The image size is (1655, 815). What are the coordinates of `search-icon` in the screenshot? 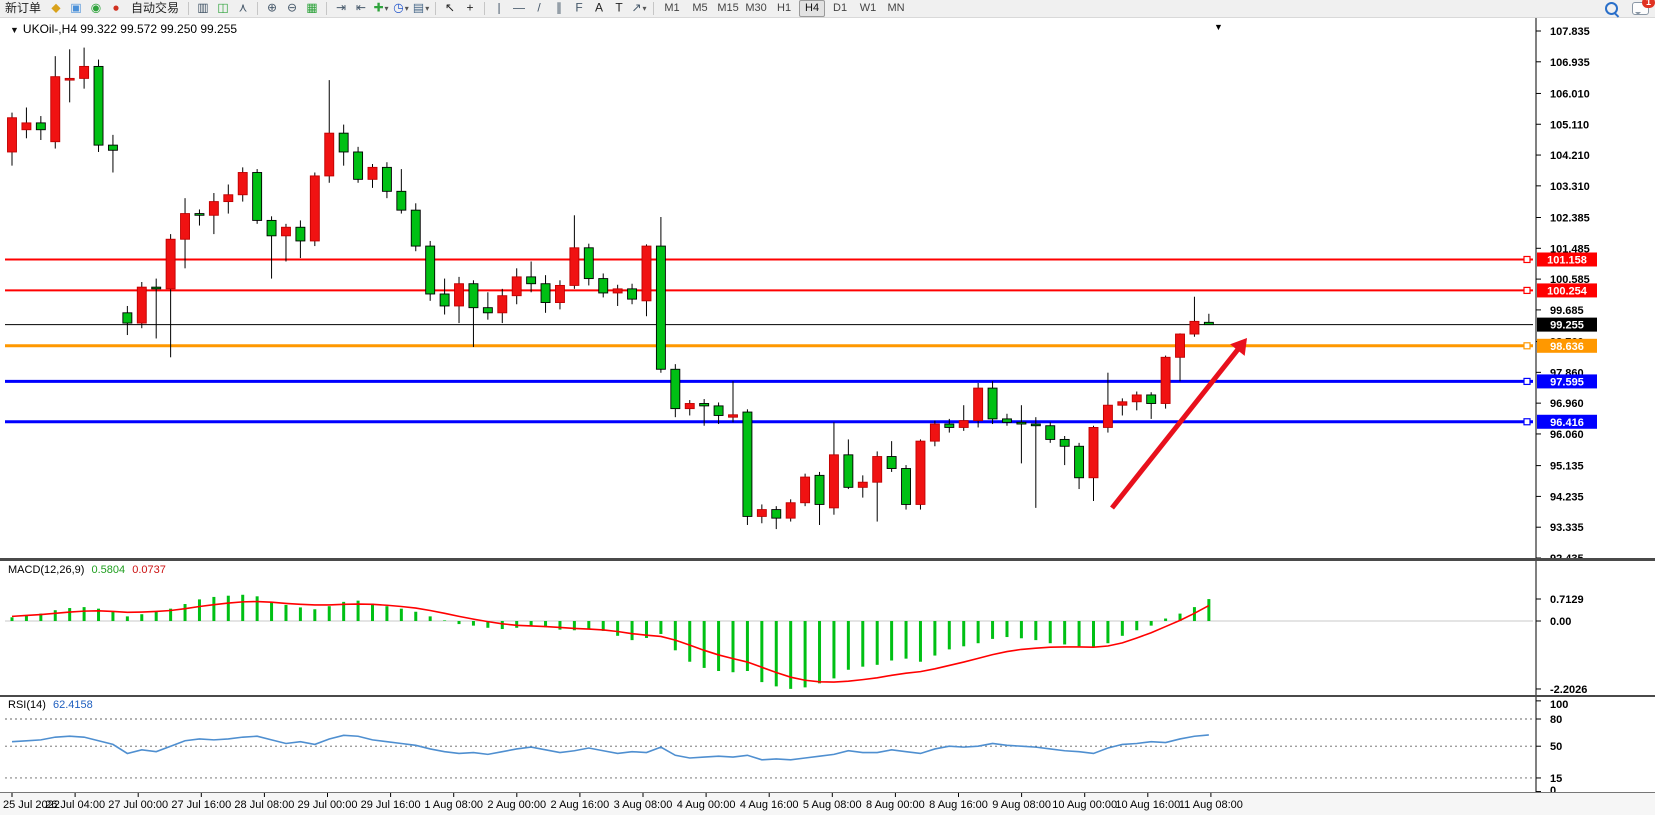 It's located at (1611, 8).